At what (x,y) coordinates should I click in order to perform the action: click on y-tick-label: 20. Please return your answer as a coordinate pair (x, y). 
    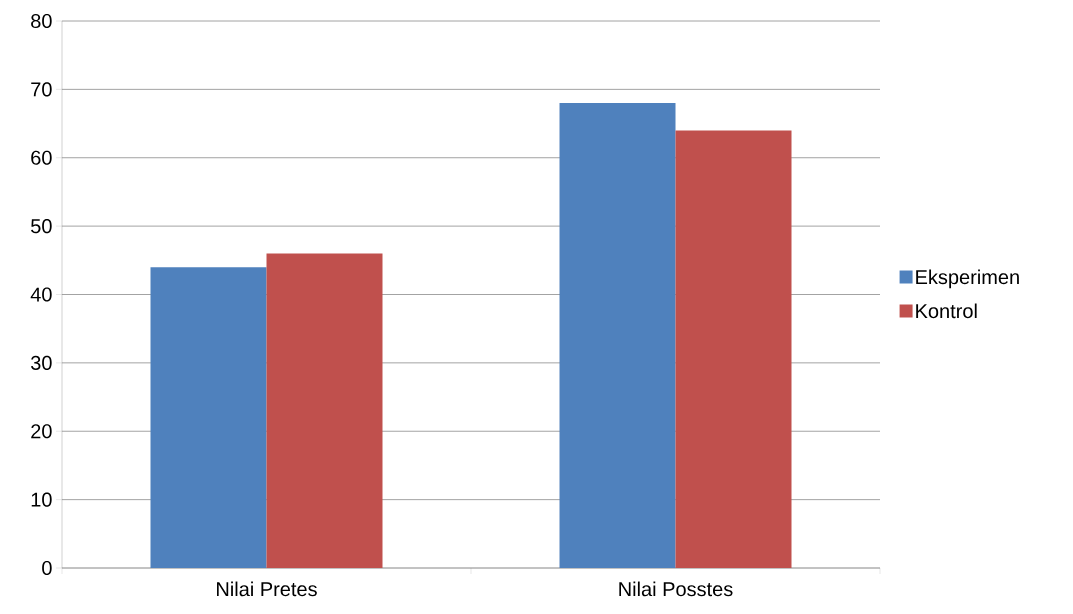
    Looking at the image, I should click on (41, 431).